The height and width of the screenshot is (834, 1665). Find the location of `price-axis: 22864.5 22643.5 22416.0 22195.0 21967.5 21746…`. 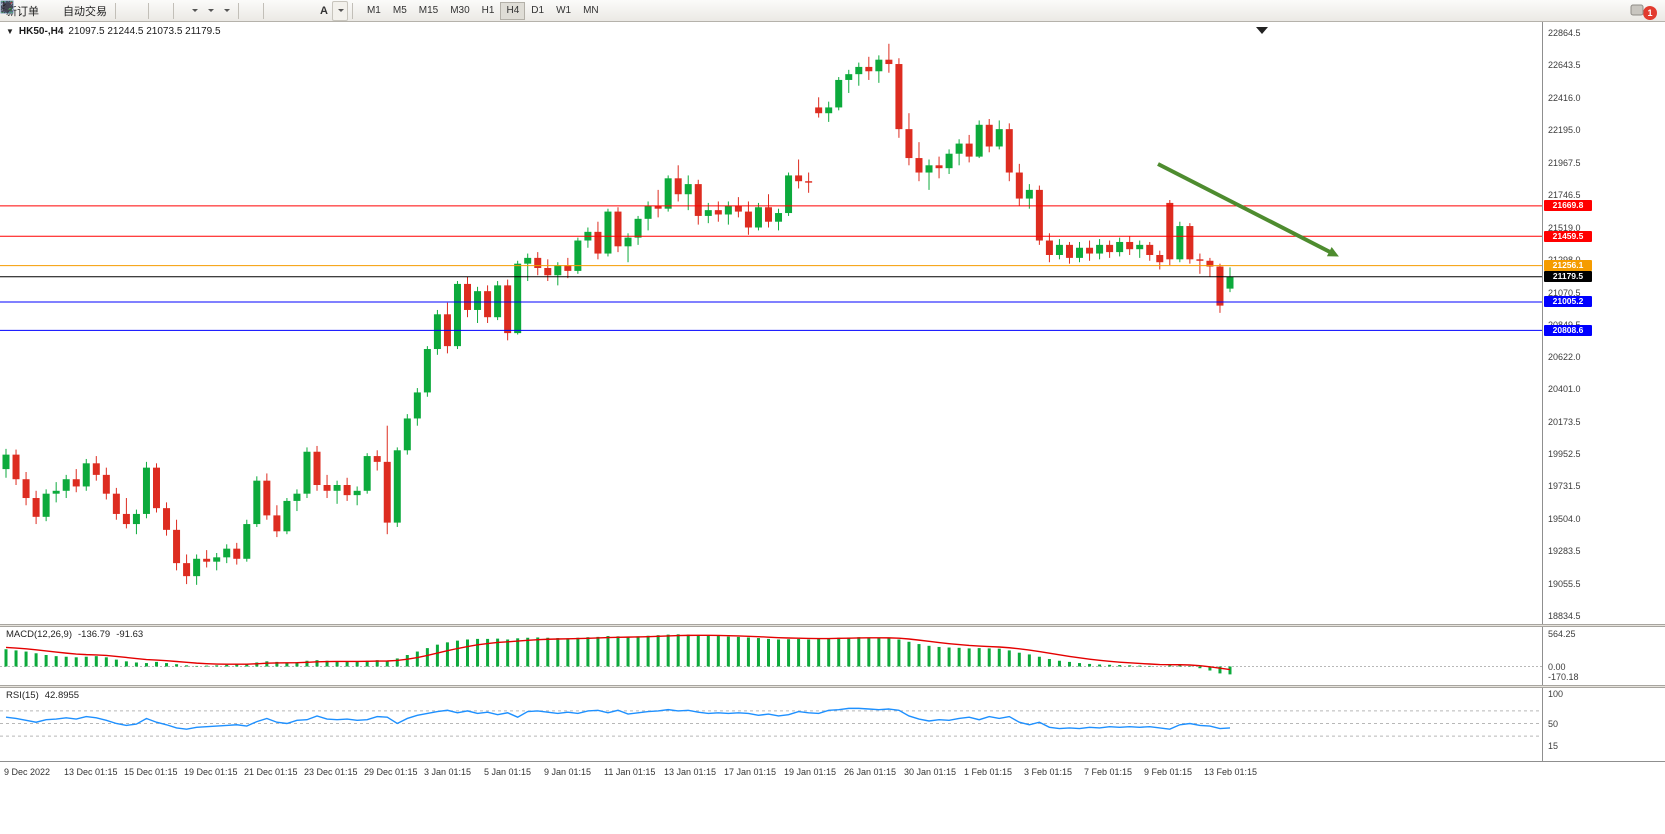

price-axis: 22864.5 22643.5 22416.0 22195.0 21967.5 21746… is located at coordinates (1603, 323).